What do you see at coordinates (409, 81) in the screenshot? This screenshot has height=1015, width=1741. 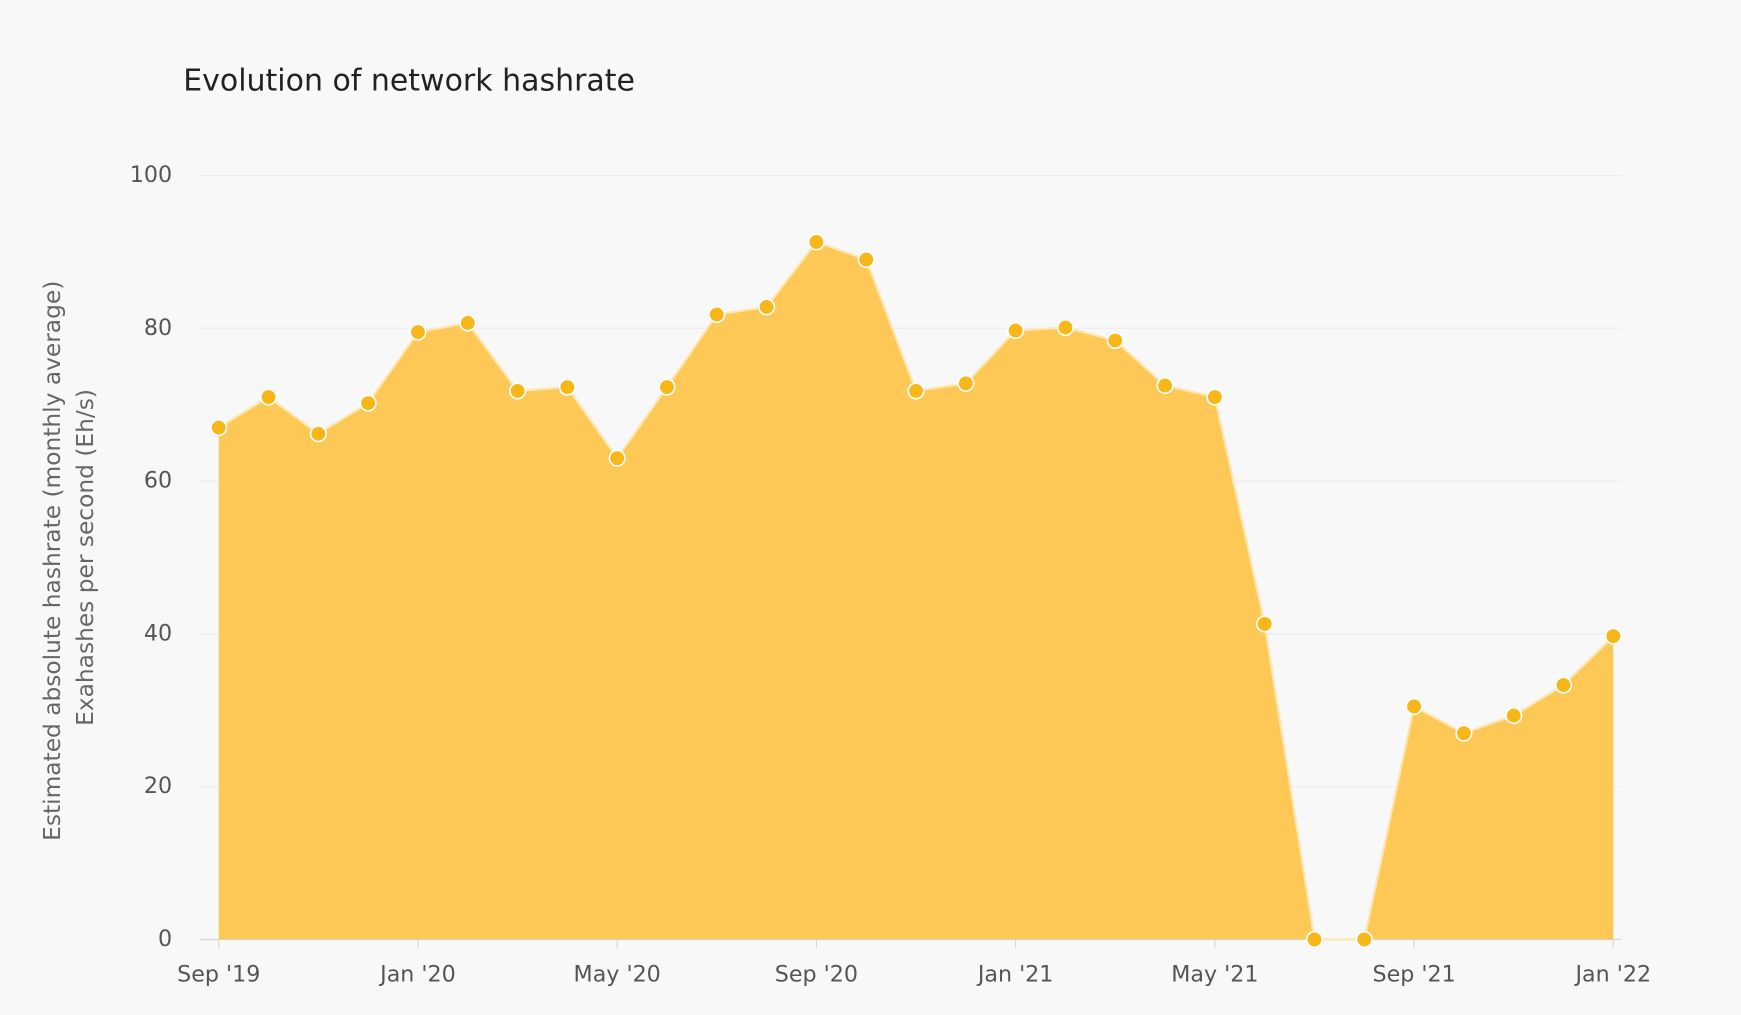 I see `chart-title: Evolution of network hashrate` at bounding box center [409, 81].